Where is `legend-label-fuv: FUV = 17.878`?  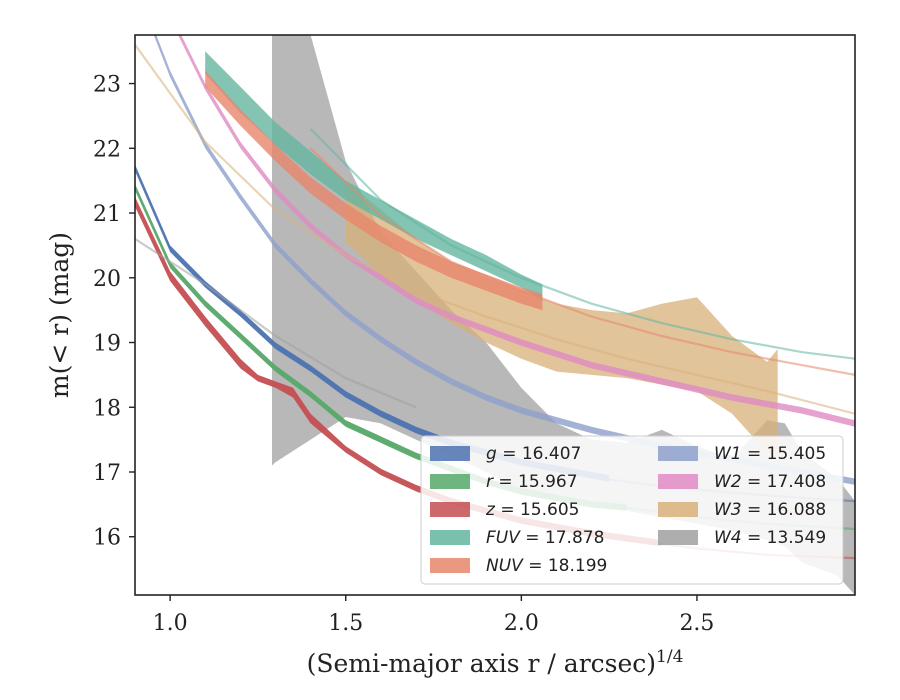
legend-label-fuv: FUV = 17.878 is located at coordinates (545, 538).